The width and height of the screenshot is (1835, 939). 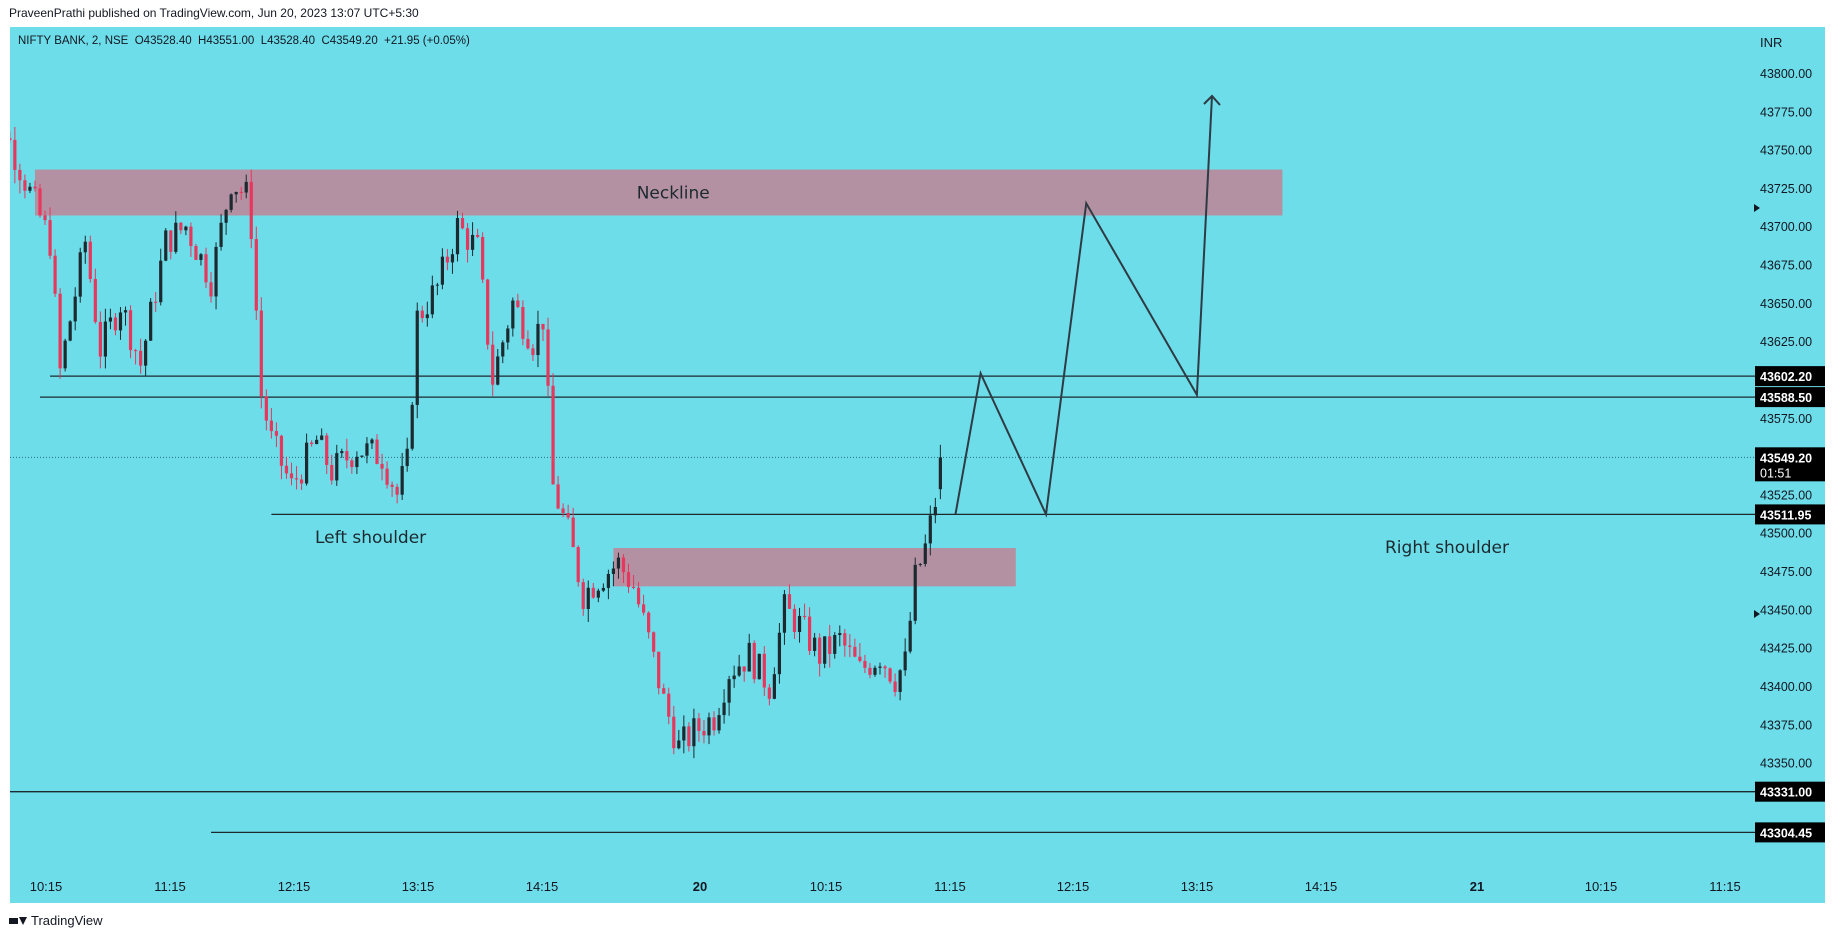 I want to click on time-tick-label: 12:15, so click(x=1073, y=886).